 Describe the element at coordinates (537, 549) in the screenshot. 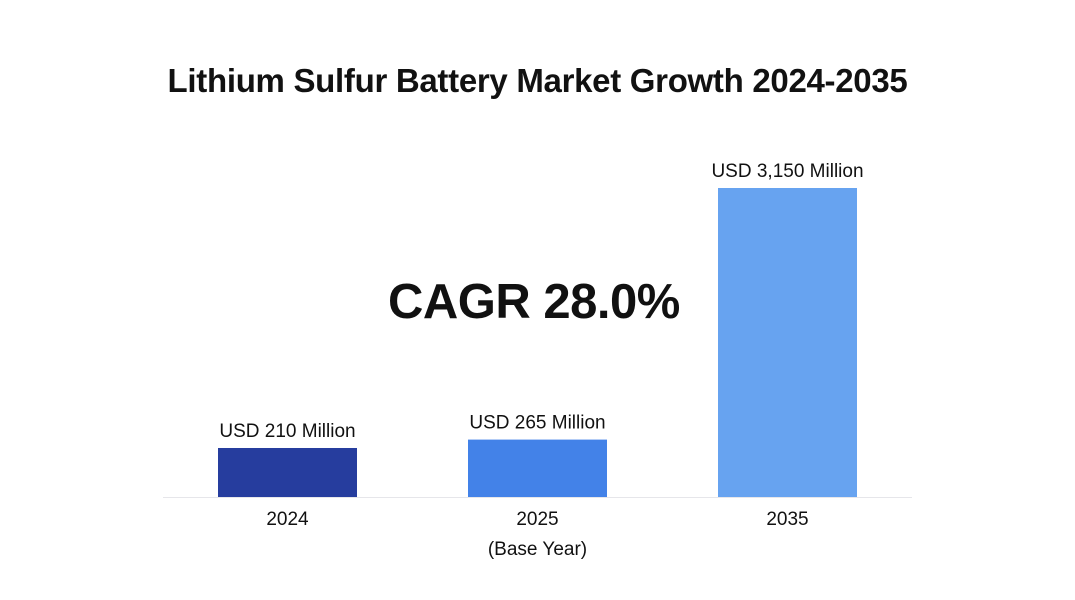

I see `x-tick-sublabel: (Base Year)` at that location.